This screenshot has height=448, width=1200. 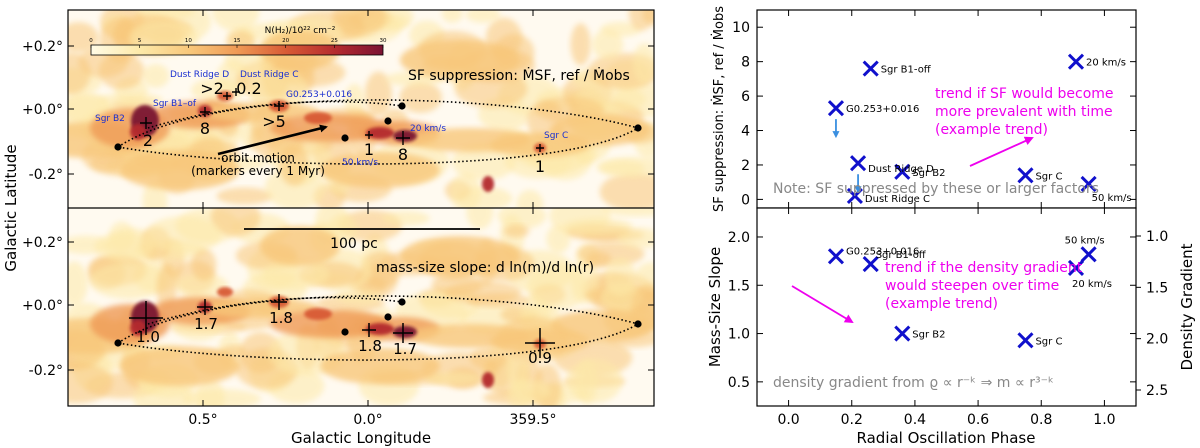 What do you see at coordinates (206, 324) in the screenshot?
I see `value-sgr-b1-bottom: 1.7` at bounding box center [206, 324].